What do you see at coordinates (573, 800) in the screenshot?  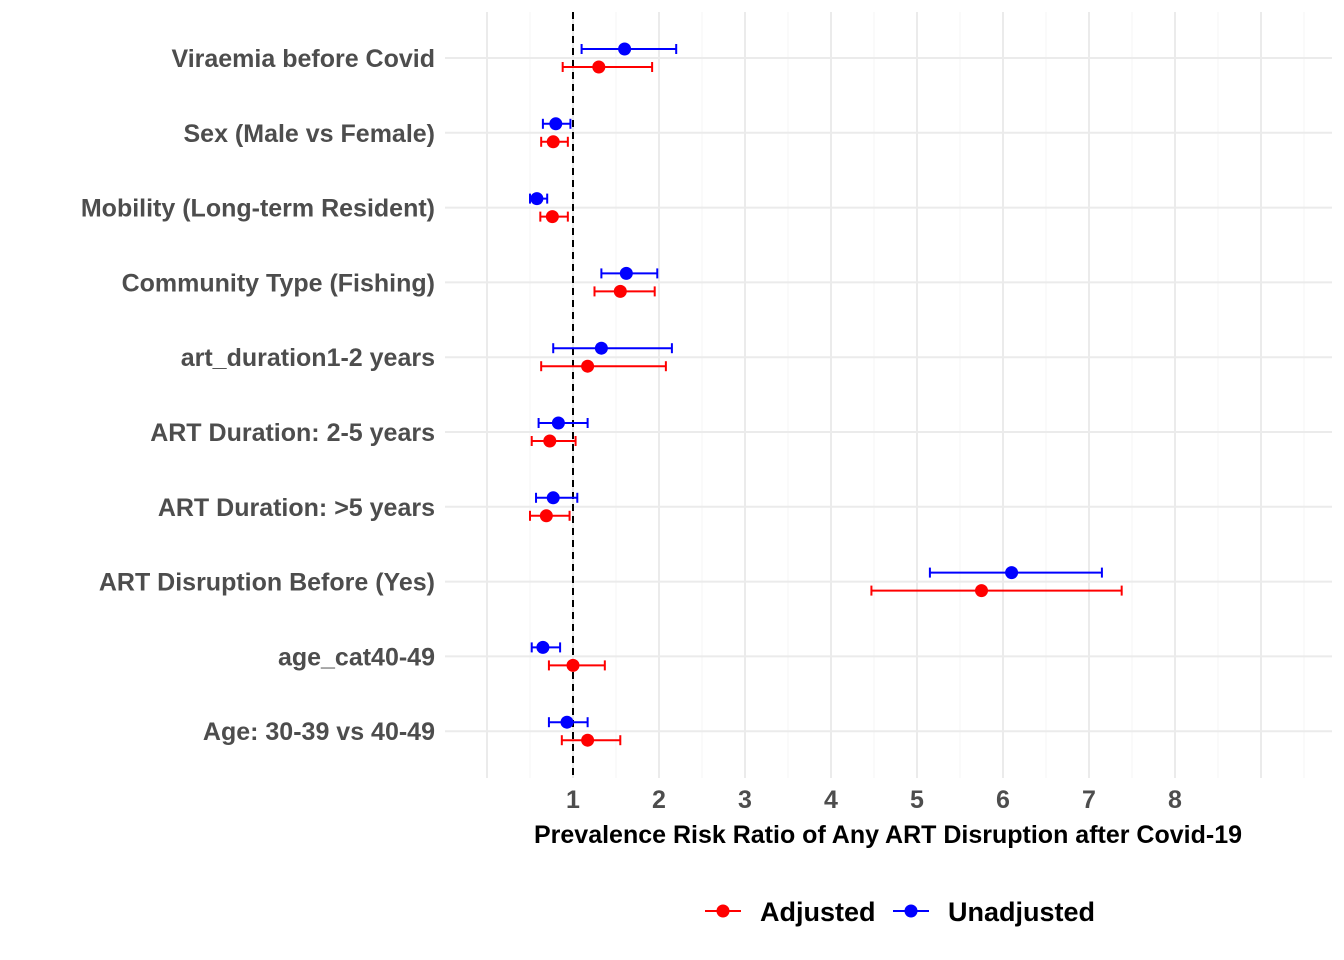 I see `x-tick-label: 1` at bounding box center [573, 800].